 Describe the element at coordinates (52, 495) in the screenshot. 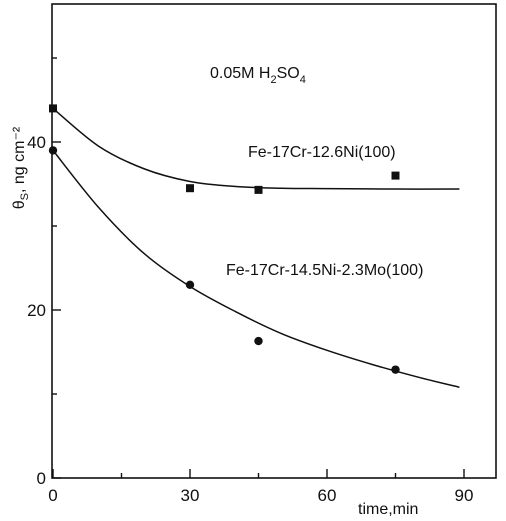

I see `x-tick-label: 0` at that location.